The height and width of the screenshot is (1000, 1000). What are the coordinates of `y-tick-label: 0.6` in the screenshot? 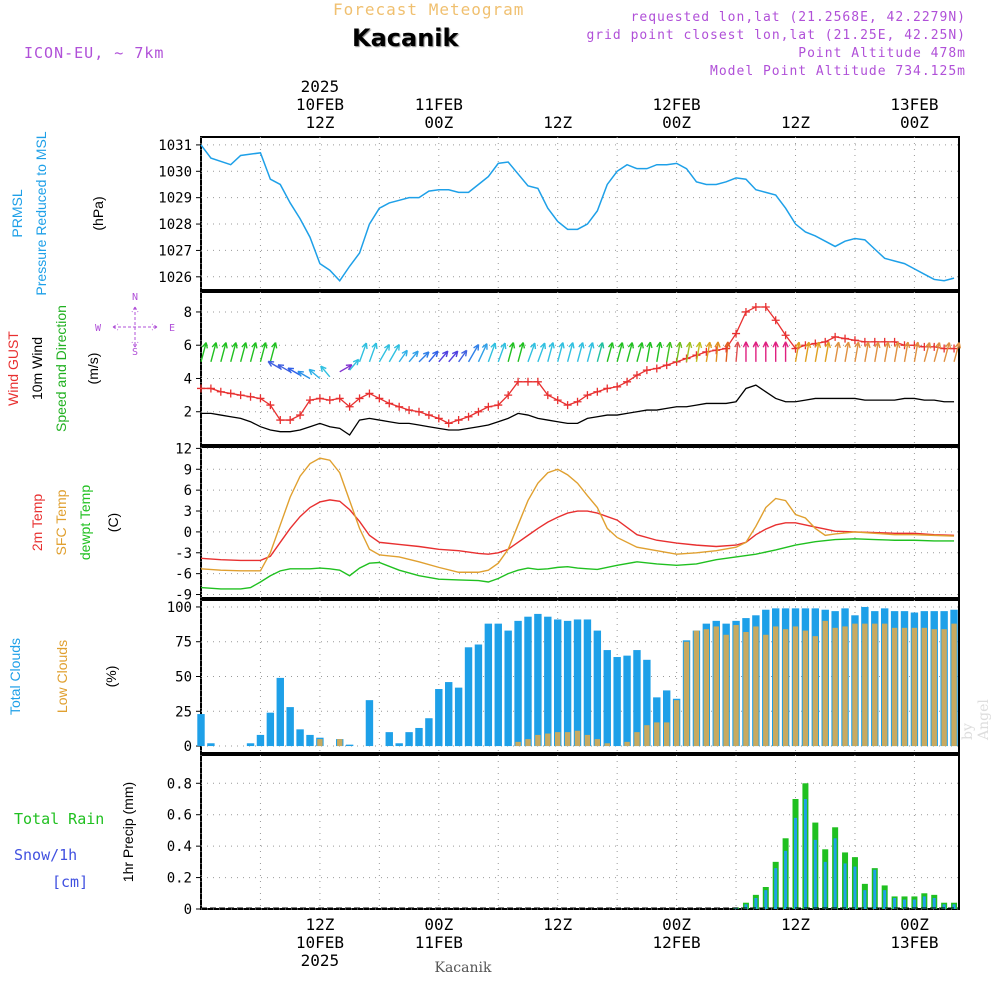 It's located at (179, 816).